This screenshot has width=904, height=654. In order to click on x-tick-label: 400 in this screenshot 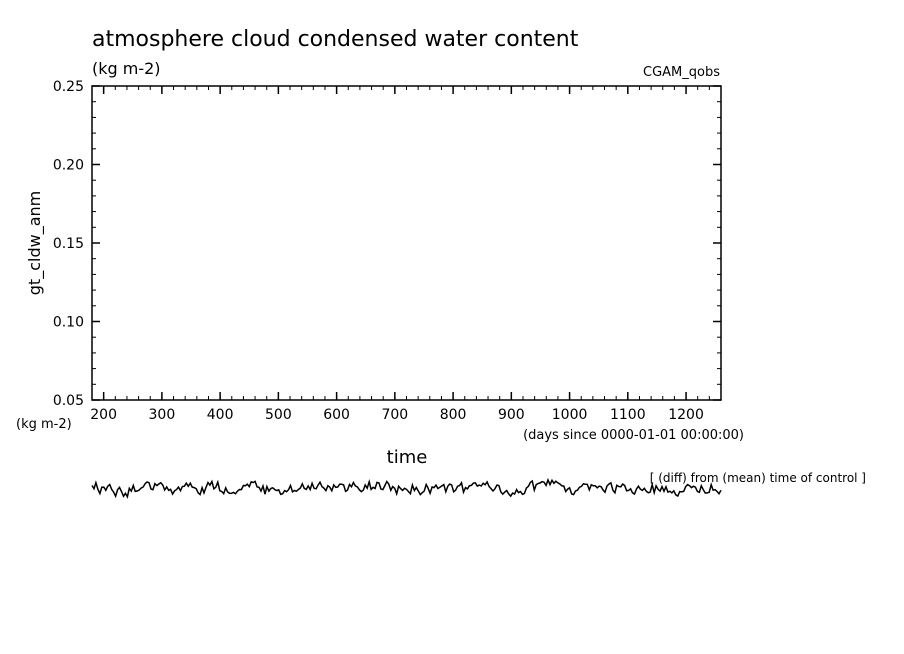, I will do `click(220, 415)`.